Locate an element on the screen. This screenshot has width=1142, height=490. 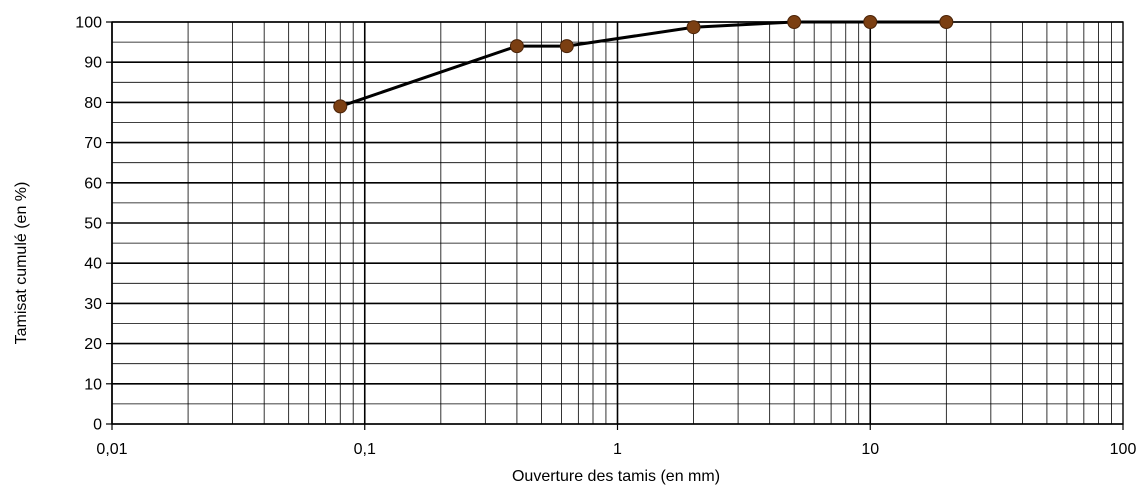
series is located at coordinates (643, 64).